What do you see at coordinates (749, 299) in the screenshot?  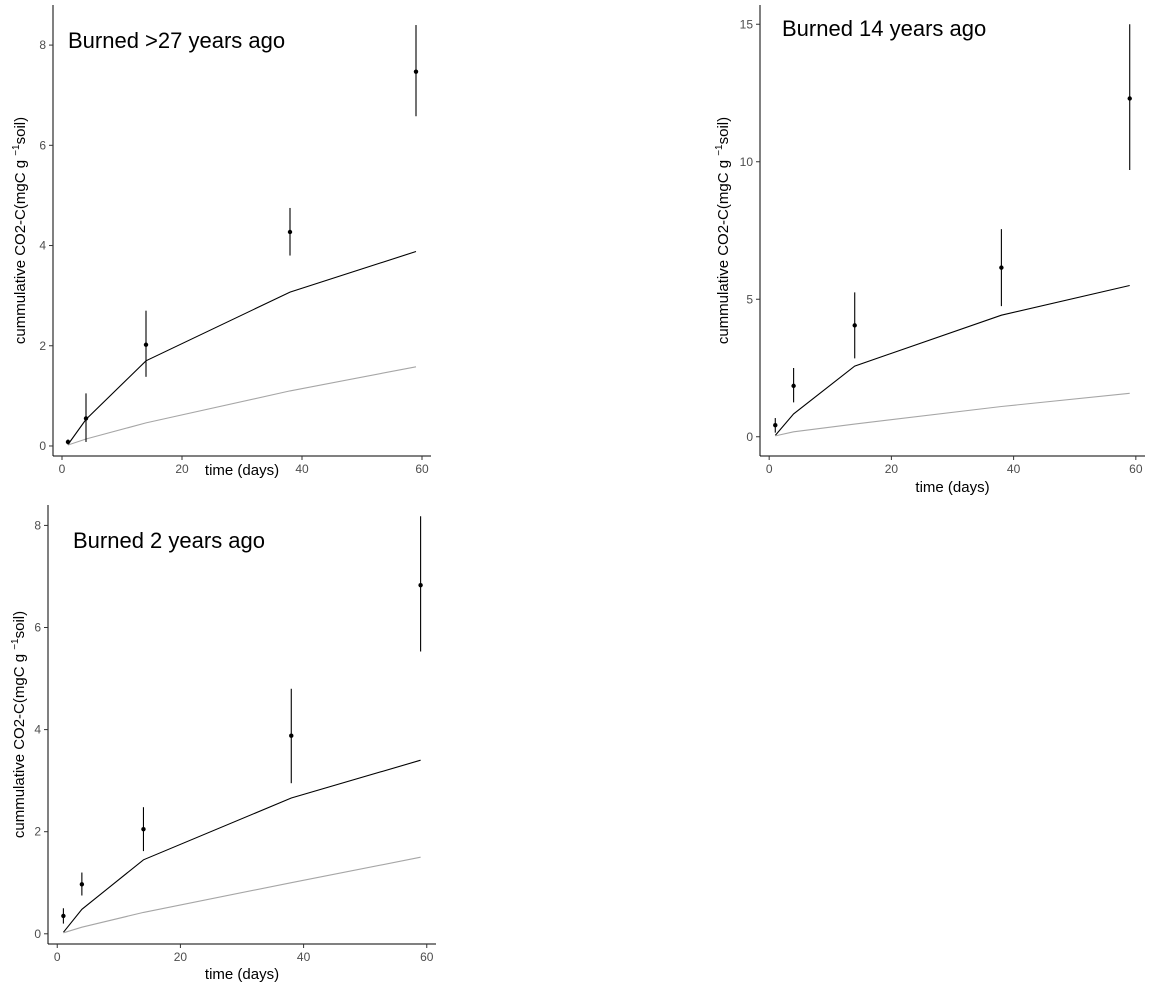 I see `y-tick-label: 5` at bounding box center [749, 299].